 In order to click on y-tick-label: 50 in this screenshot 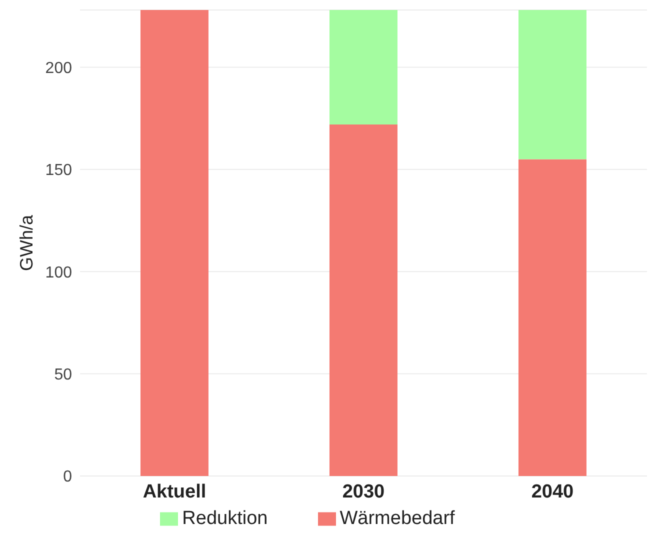, I will do `click(63, 375)`.